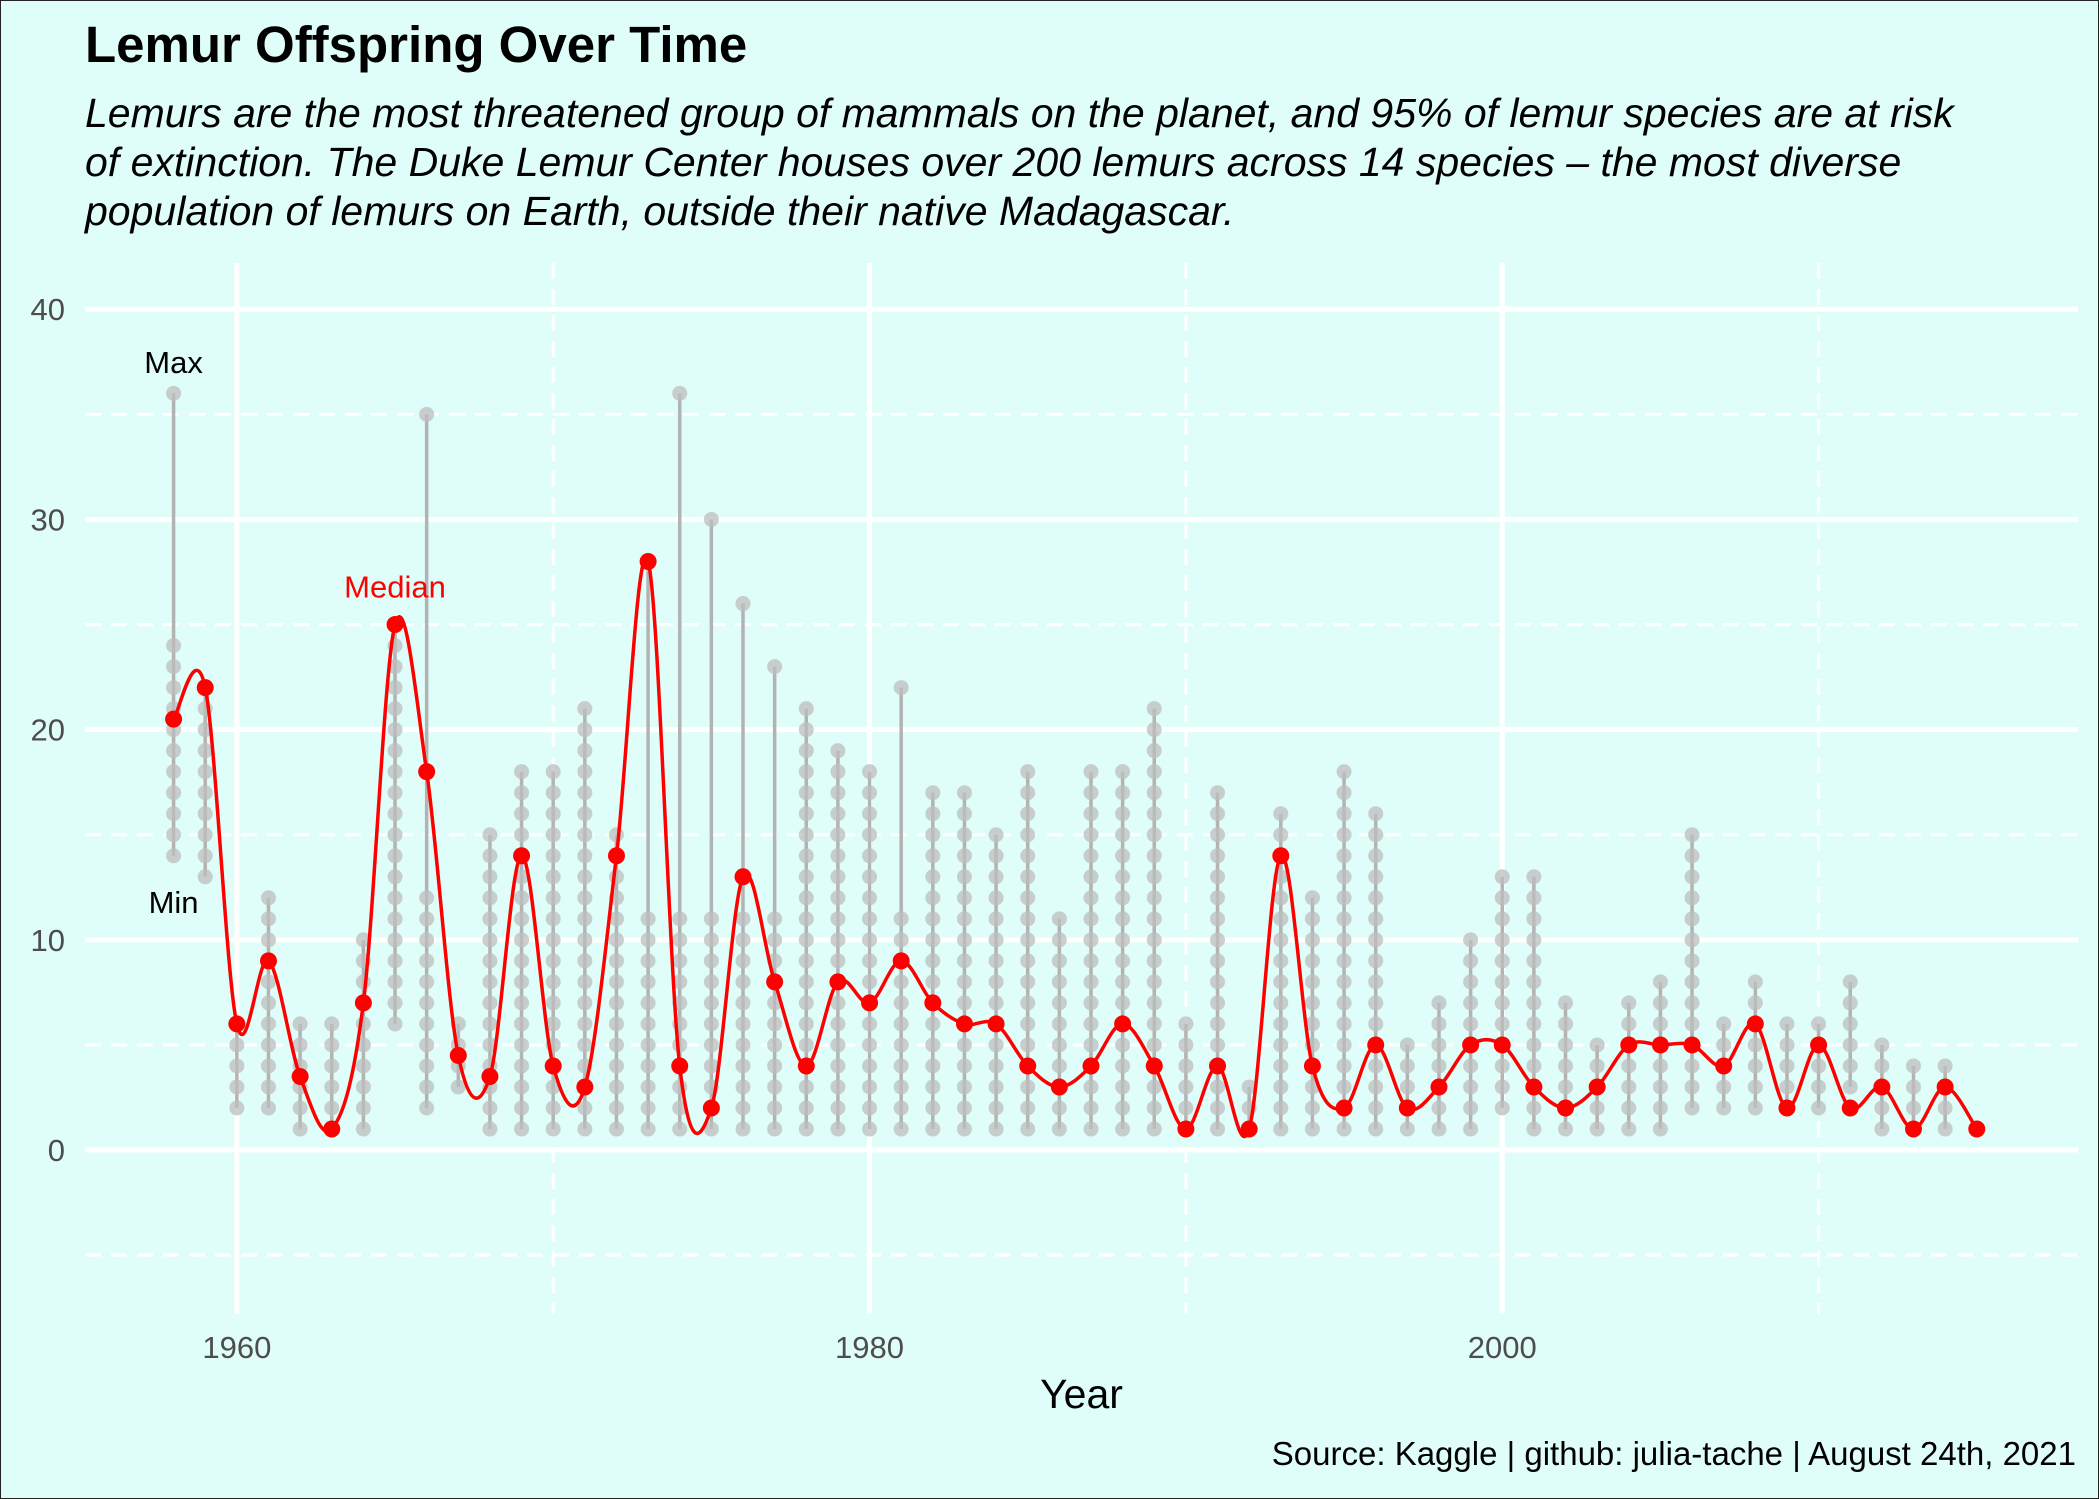 The width and height of the screenshot is (2099, 1499). I want to click on x-tick-label: 1980, so click(869, 1347).